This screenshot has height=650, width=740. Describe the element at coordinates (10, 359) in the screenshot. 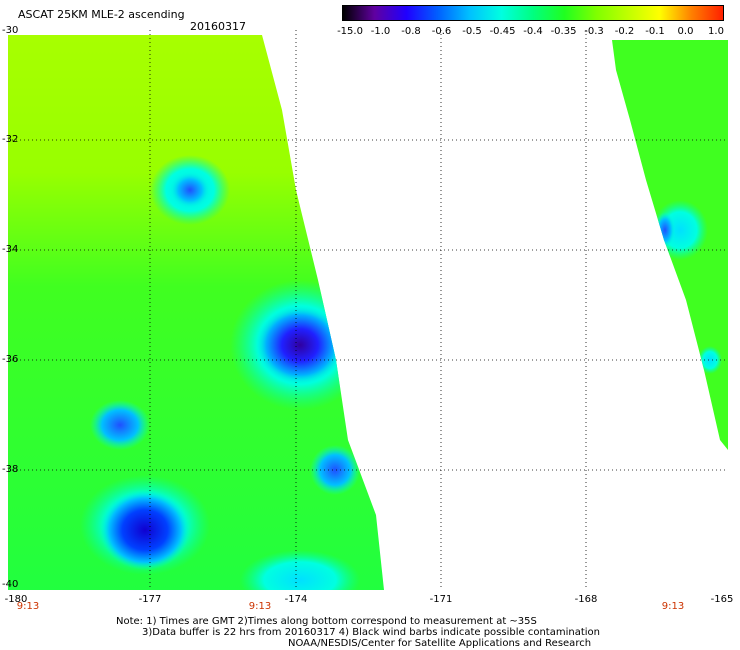

I see `lat-label: -36` at that location.